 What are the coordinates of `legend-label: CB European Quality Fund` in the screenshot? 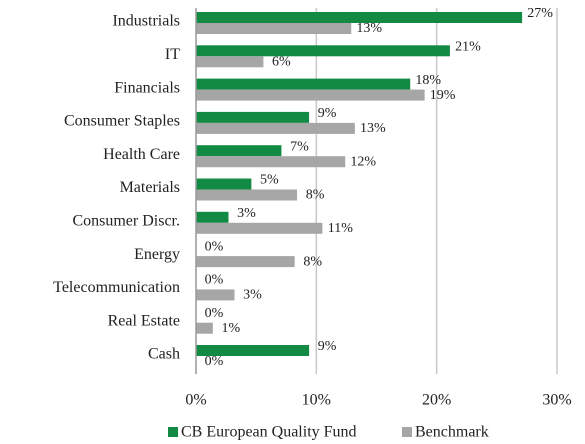 It's located at (269, 432).